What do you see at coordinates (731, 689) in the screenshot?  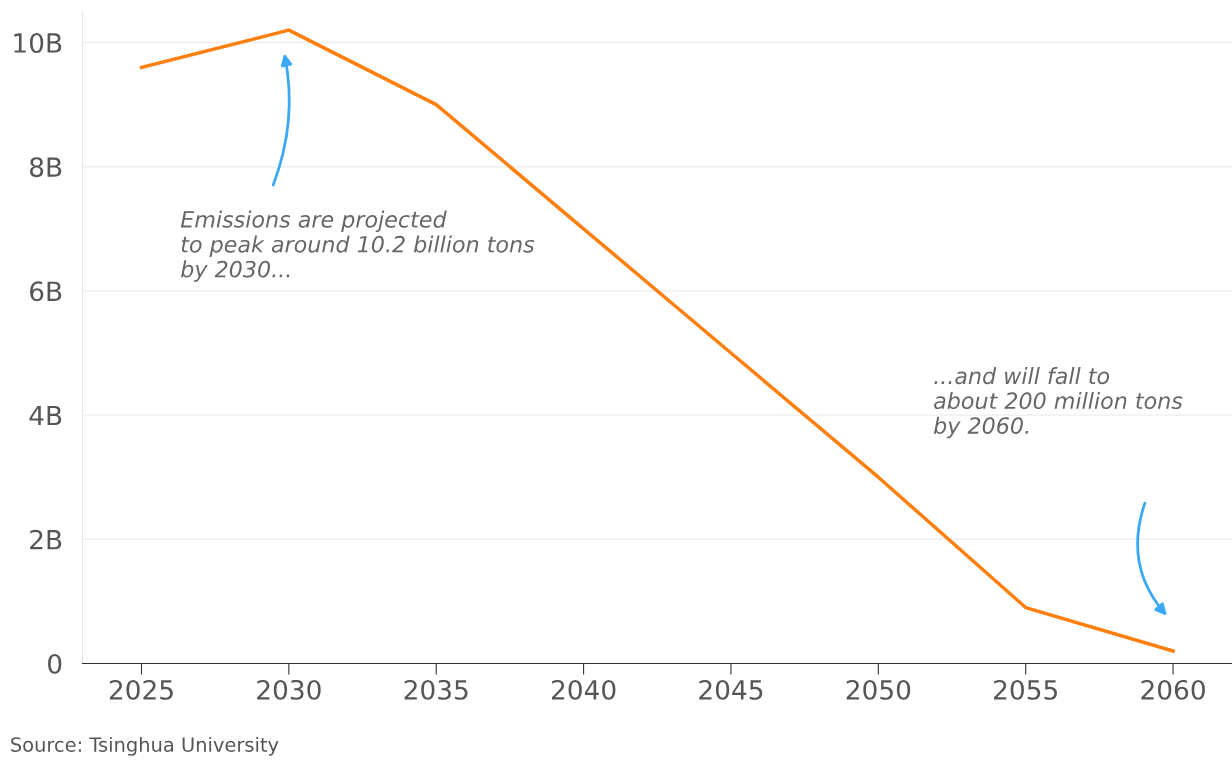 I see `x-tick-label: 2045` at bounding box center [731, 689].